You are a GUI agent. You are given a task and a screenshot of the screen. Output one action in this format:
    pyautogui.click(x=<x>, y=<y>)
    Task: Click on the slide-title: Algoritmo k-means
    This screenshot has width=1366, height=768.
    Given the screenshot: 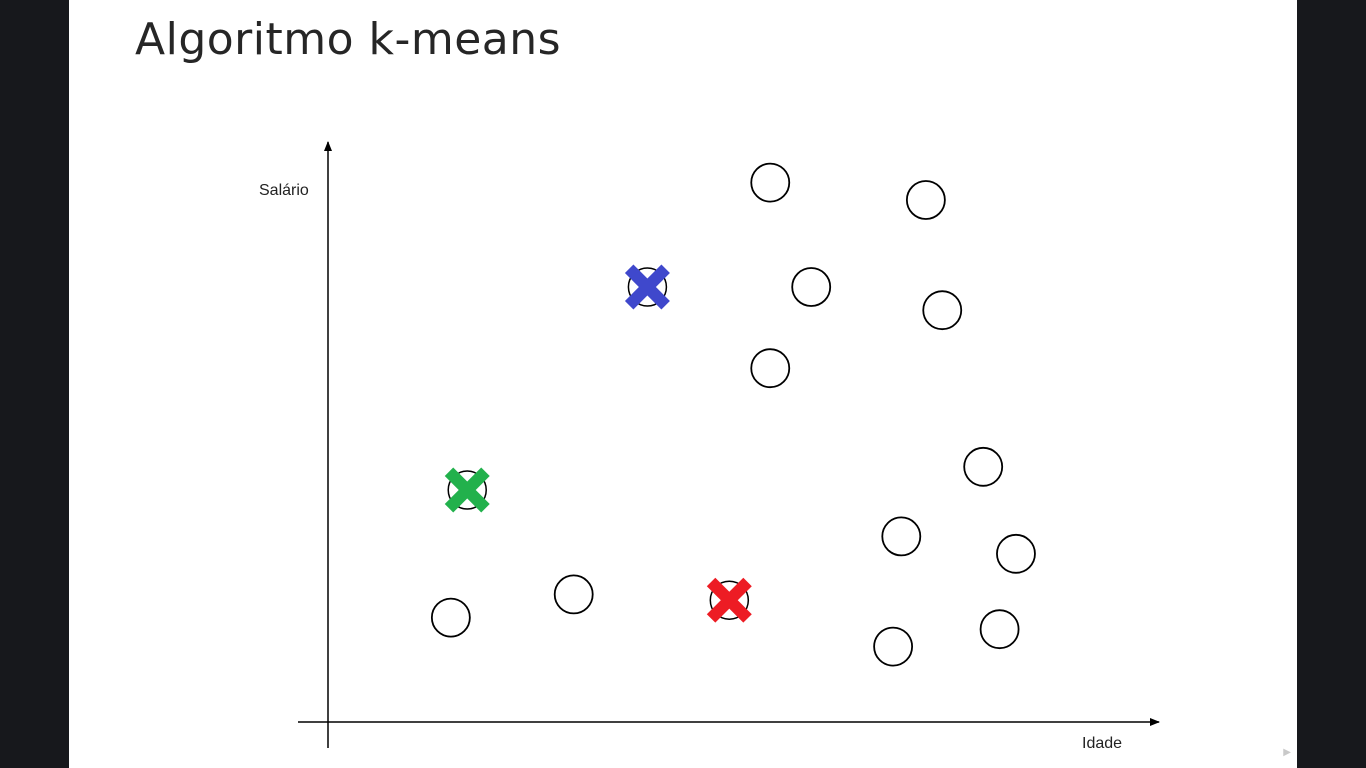 What is the action you would take?
    pyautogui.click(x=348, y=39)
    